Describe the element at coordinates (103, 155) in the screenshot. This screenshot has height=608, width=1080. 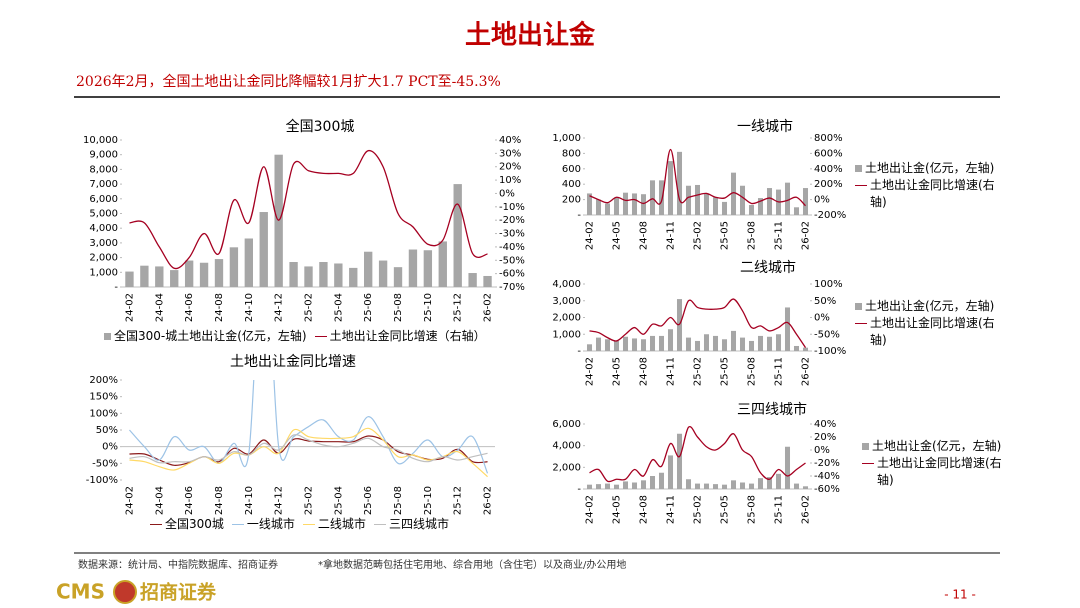
I see `y-tick-label: 9,000` at that location.